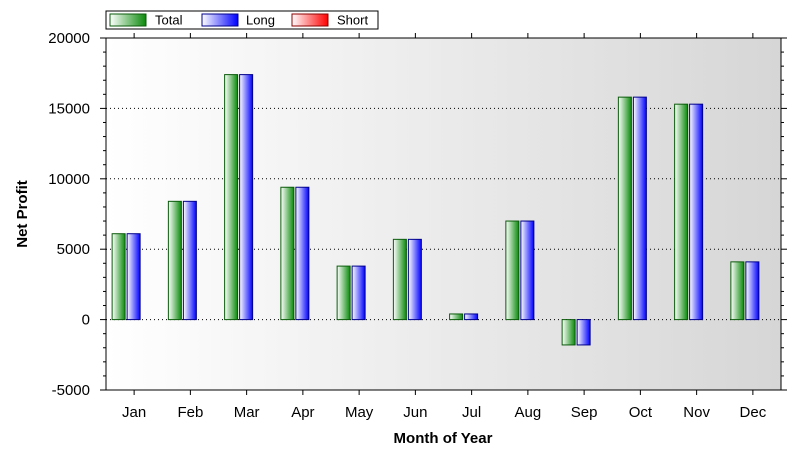 Image resolution: width=812 pixels, height=467 pixels. Describe the element at coordinates (71, 390) in the screenshot. I see `y-tick-label: -5000` at that location.